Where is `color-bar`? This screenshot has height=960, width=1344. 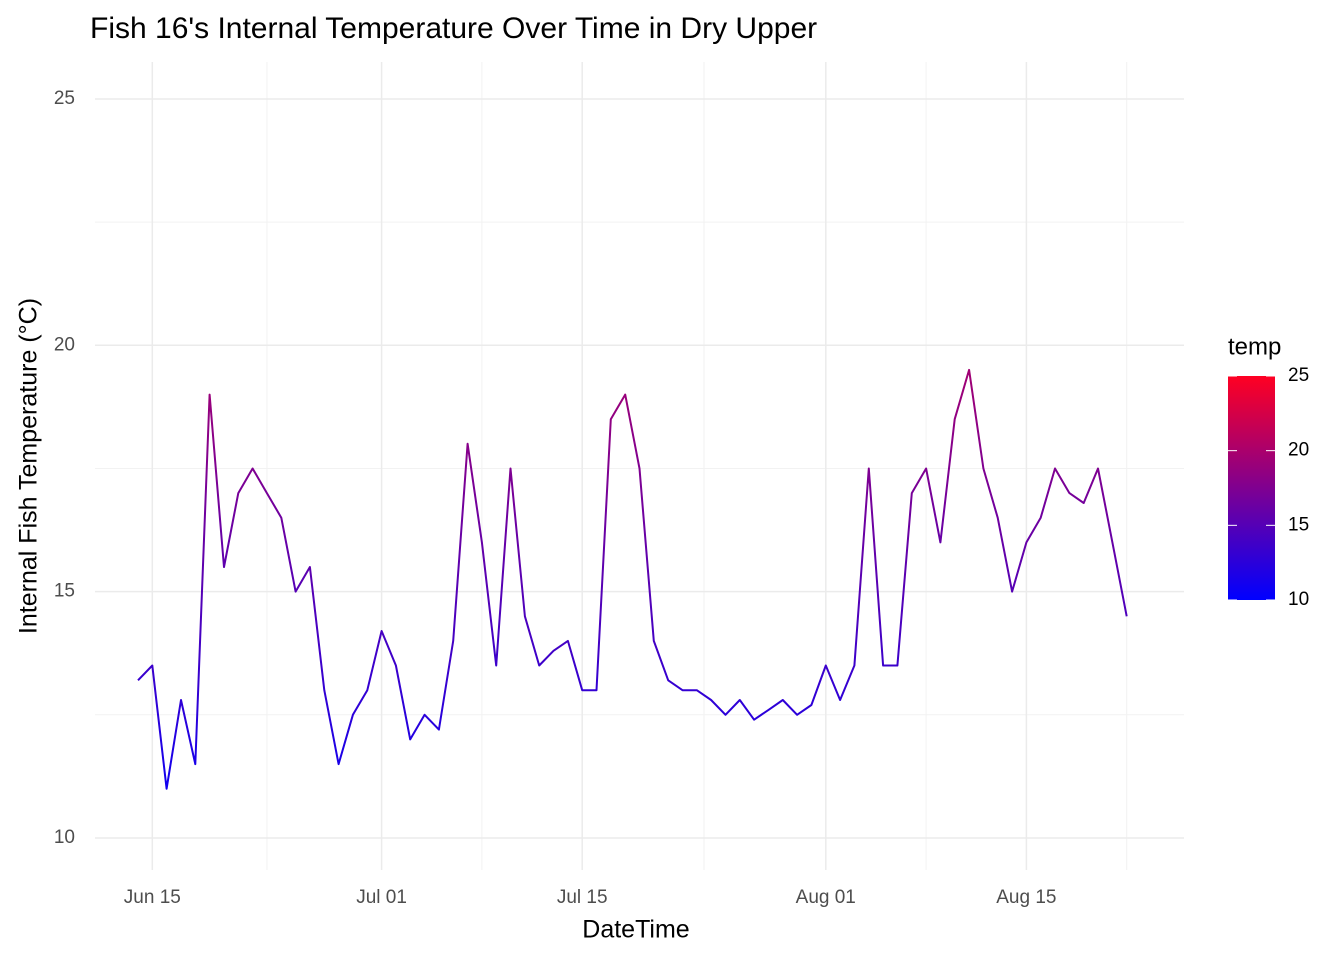
color-bar is located at coordinates (1251, 488).